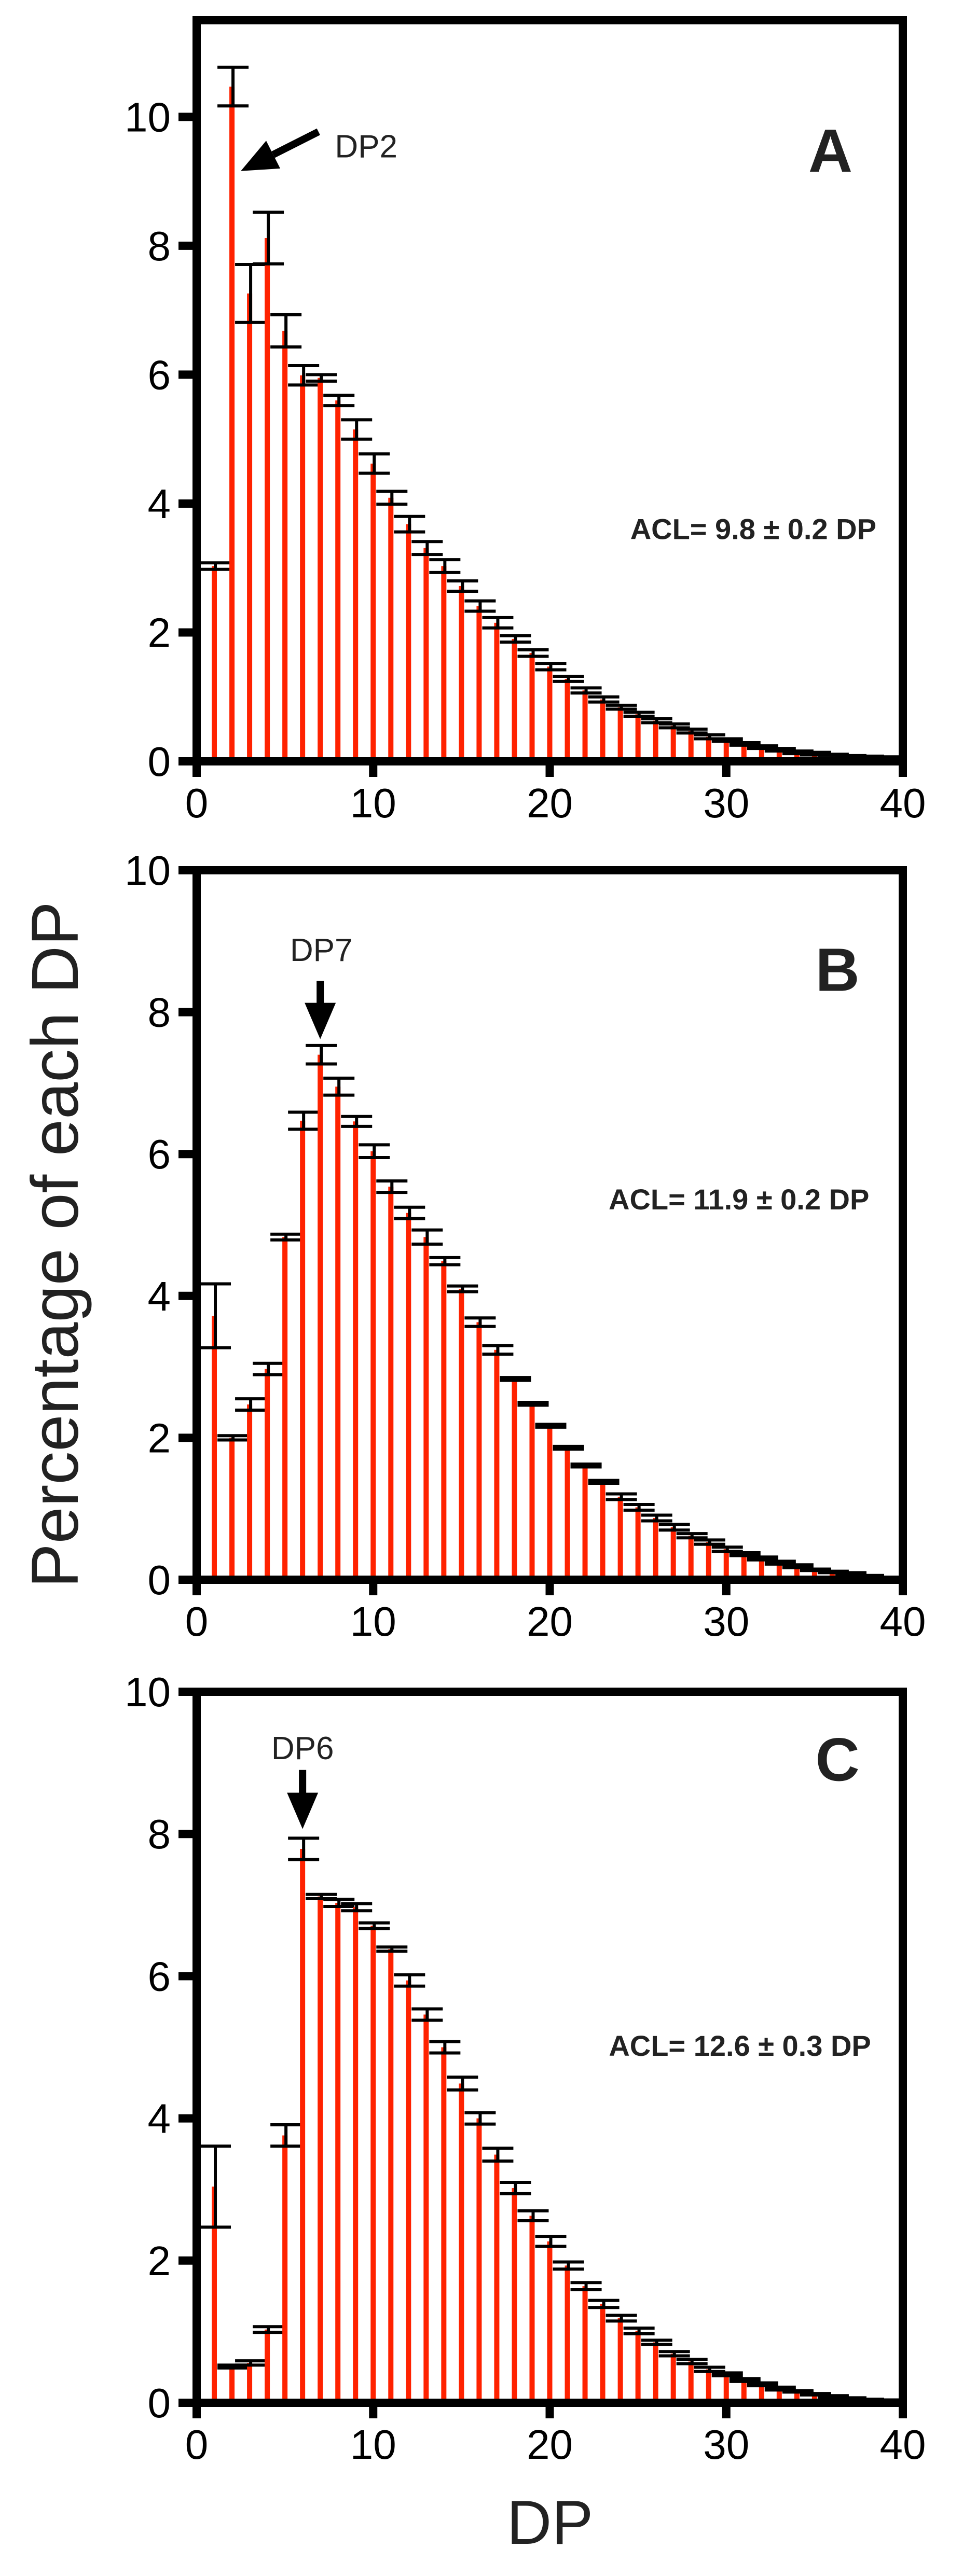 This screenshot has width=963, height=2576. I want to click on y-axis-label: Percentage of each DP, so click(55, 1244).